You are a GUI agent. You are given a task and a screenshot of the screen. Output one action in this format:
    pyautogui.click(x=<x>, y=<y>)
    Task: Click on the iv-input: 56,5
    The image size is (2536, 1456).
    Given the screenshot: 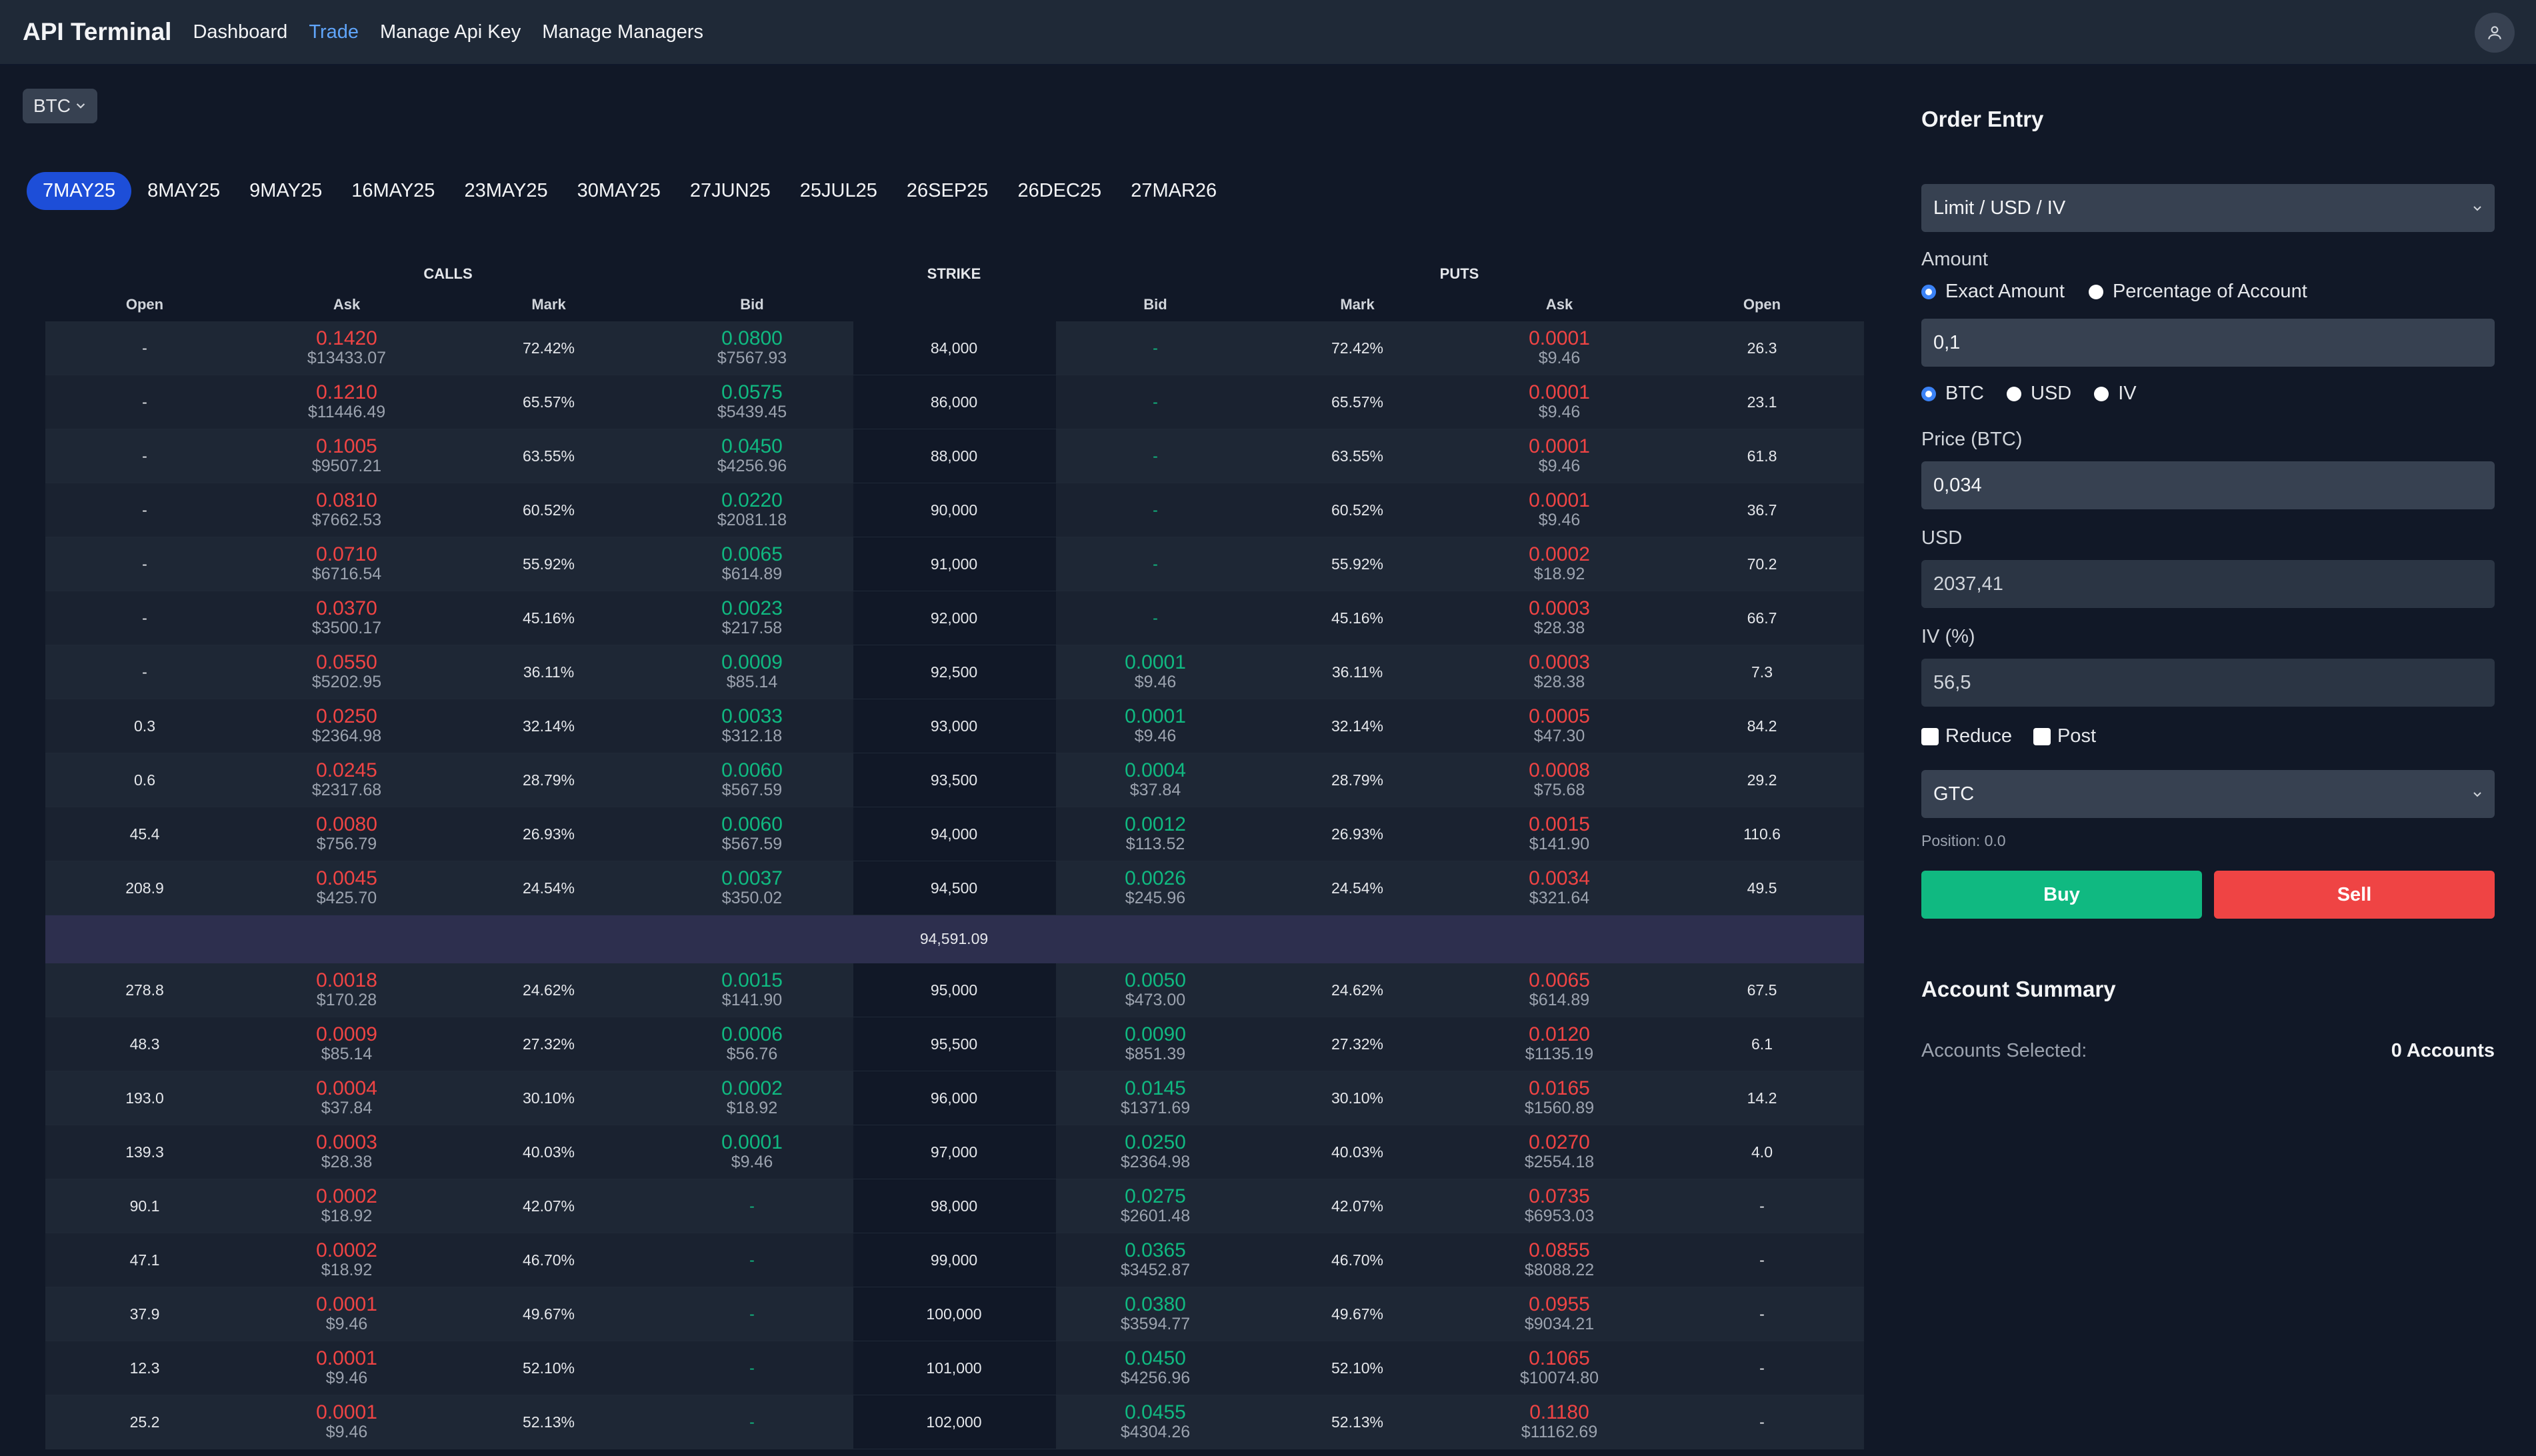 What is the action you would take?
    pyautogui.click(x=2208, y=683)
    